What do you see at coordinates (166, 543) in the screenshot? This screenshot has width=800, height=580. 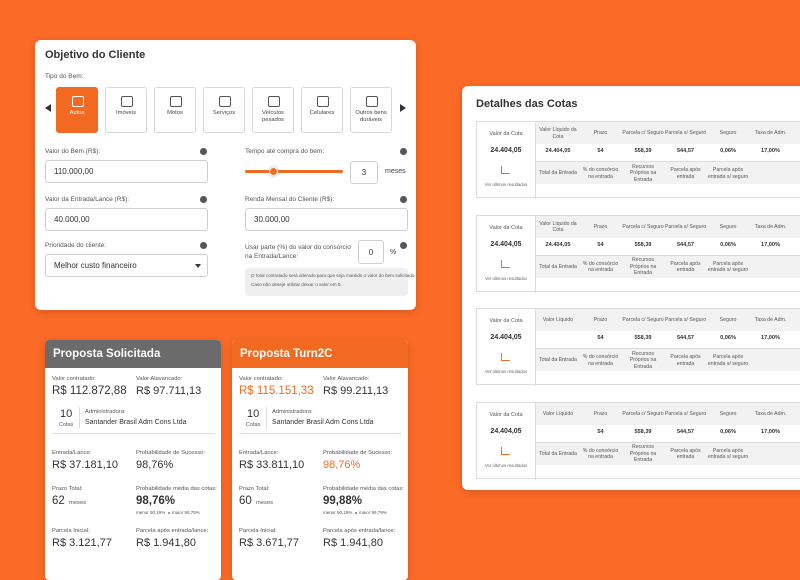 I see `field-value: R$ 1.941,80` at bounding box center [166, 543].